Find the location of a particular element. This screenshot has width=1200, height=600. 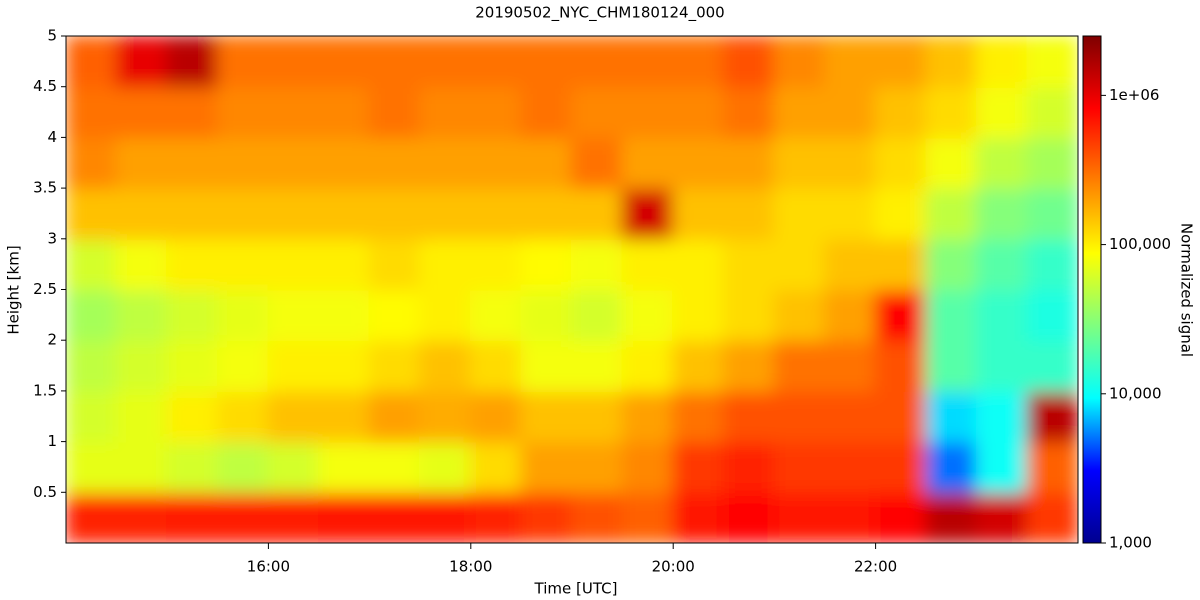

y-tick-label: 3.5 is located at coordinates (45, 188).